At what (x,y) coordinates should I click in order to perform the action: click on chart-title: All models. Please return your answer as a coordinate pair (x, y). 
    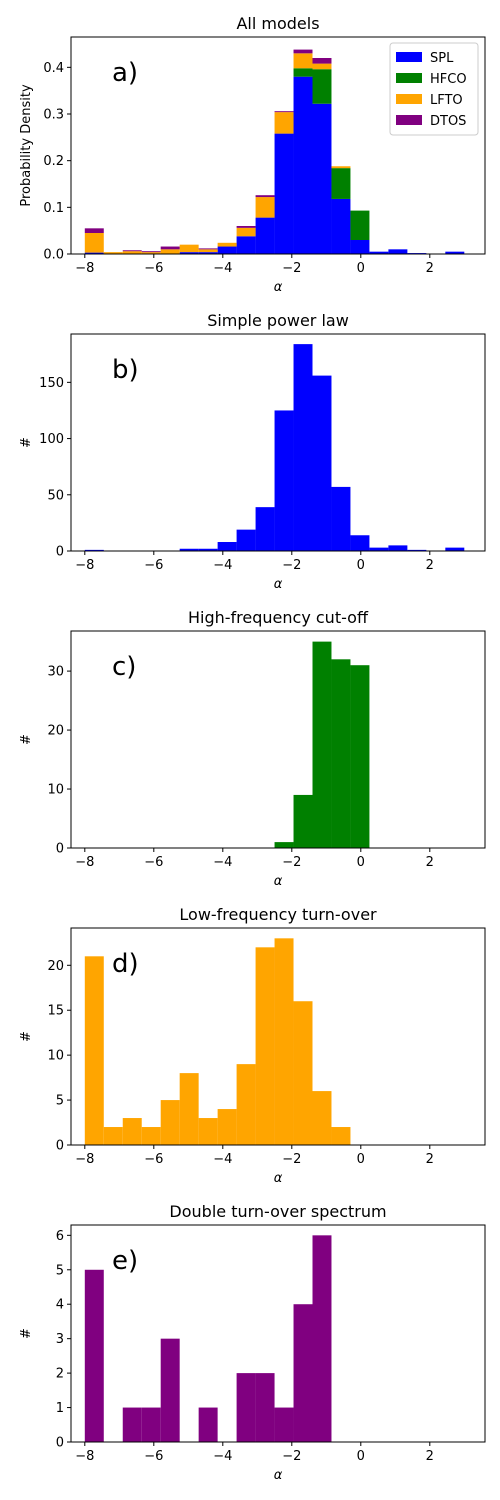
    Looking at the image, I should click on (277, 23).